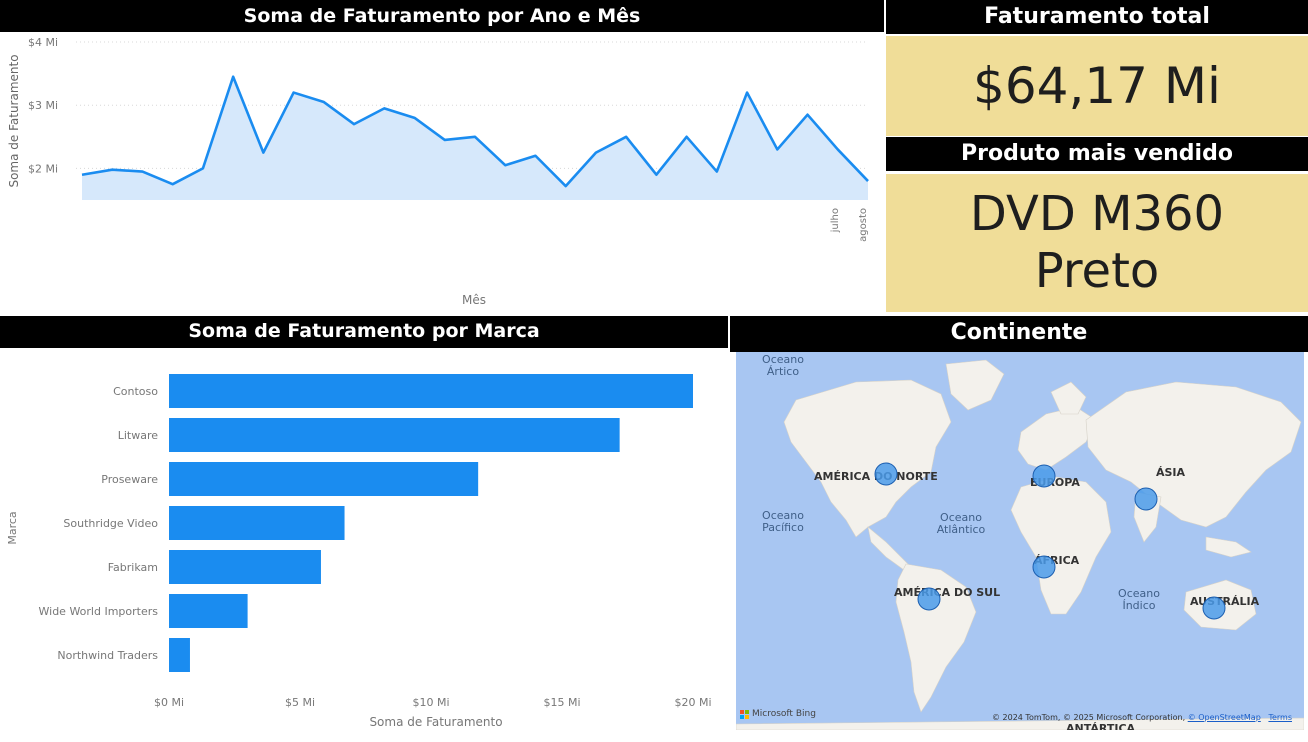 The width and height of the screenshot is (1308, 742). I want to click on kpi-total-title: Faturamento total, so click(1097, 17).